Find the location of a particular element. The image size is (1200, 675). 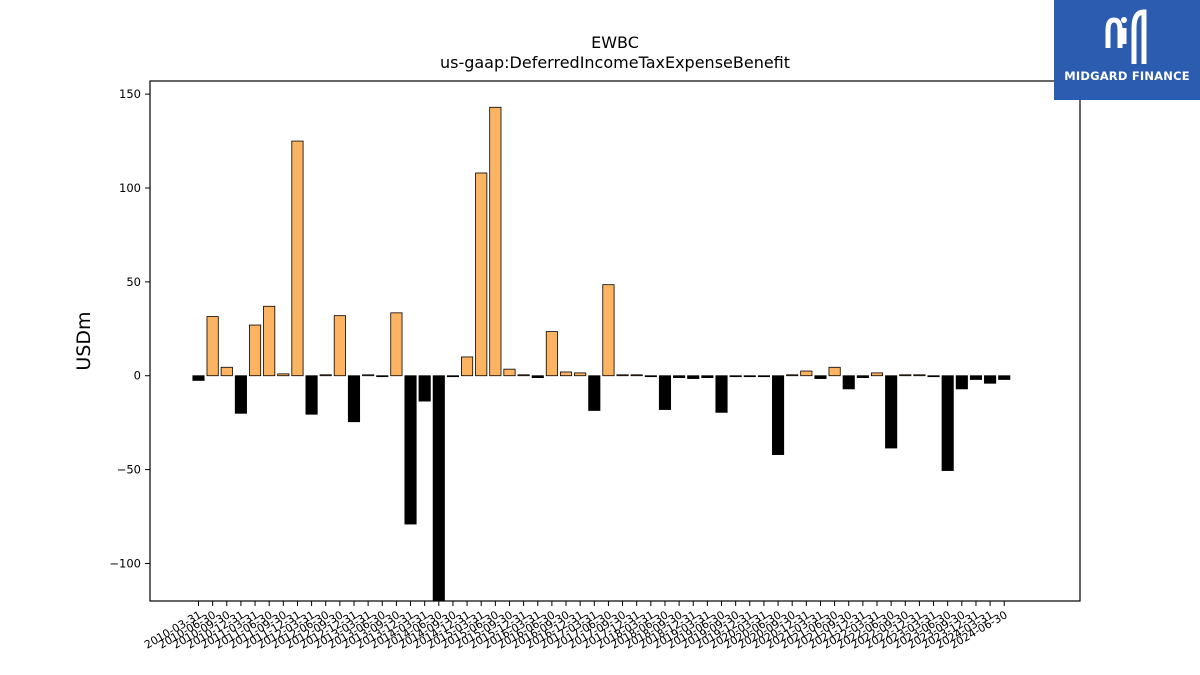

y-tick-label: −100 is located at coordinates (125, 563).